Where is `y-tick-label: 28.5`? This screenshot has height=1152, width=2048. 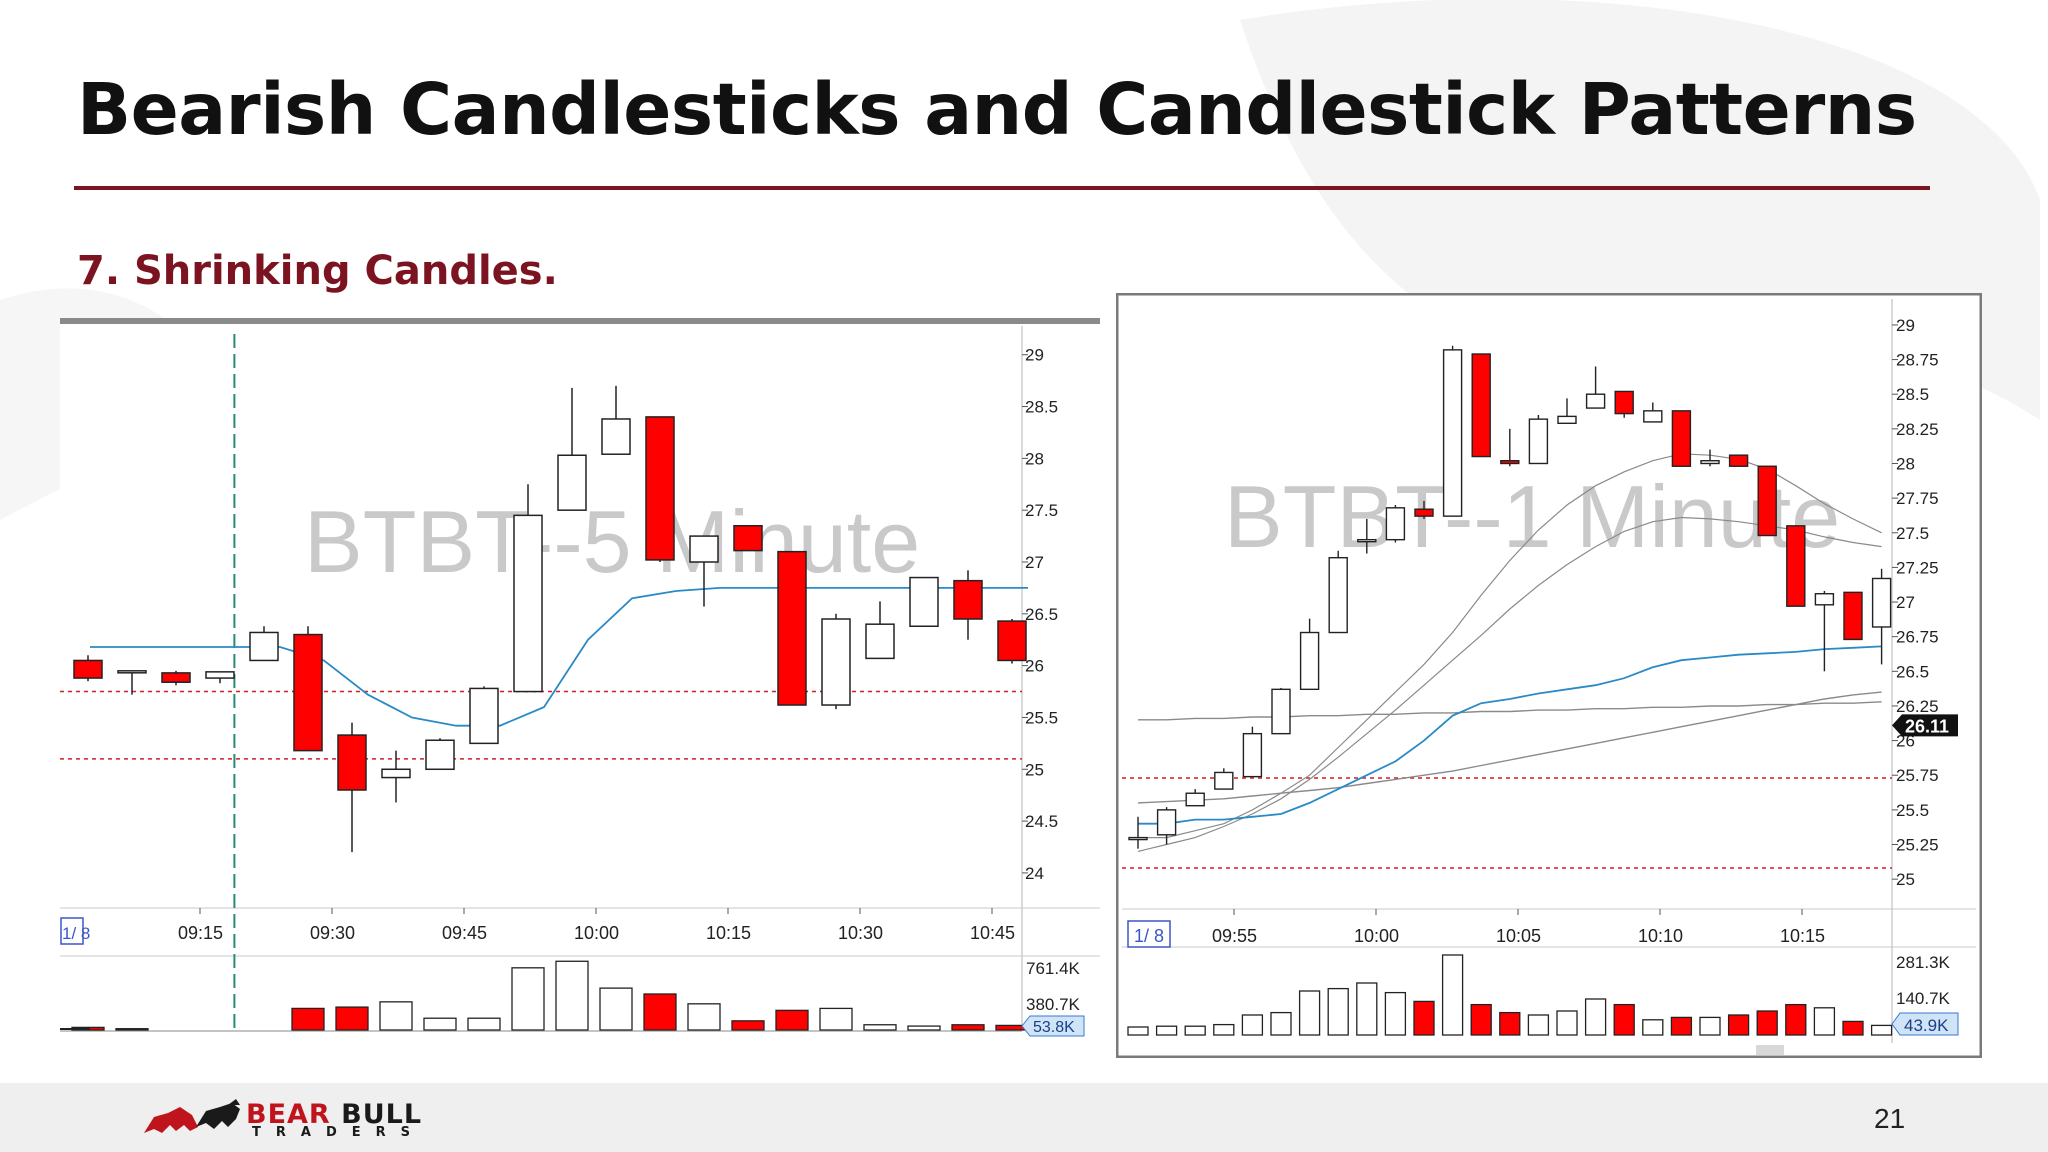 y-tick-label: 28.5 is located at coordinates (1041, 407).